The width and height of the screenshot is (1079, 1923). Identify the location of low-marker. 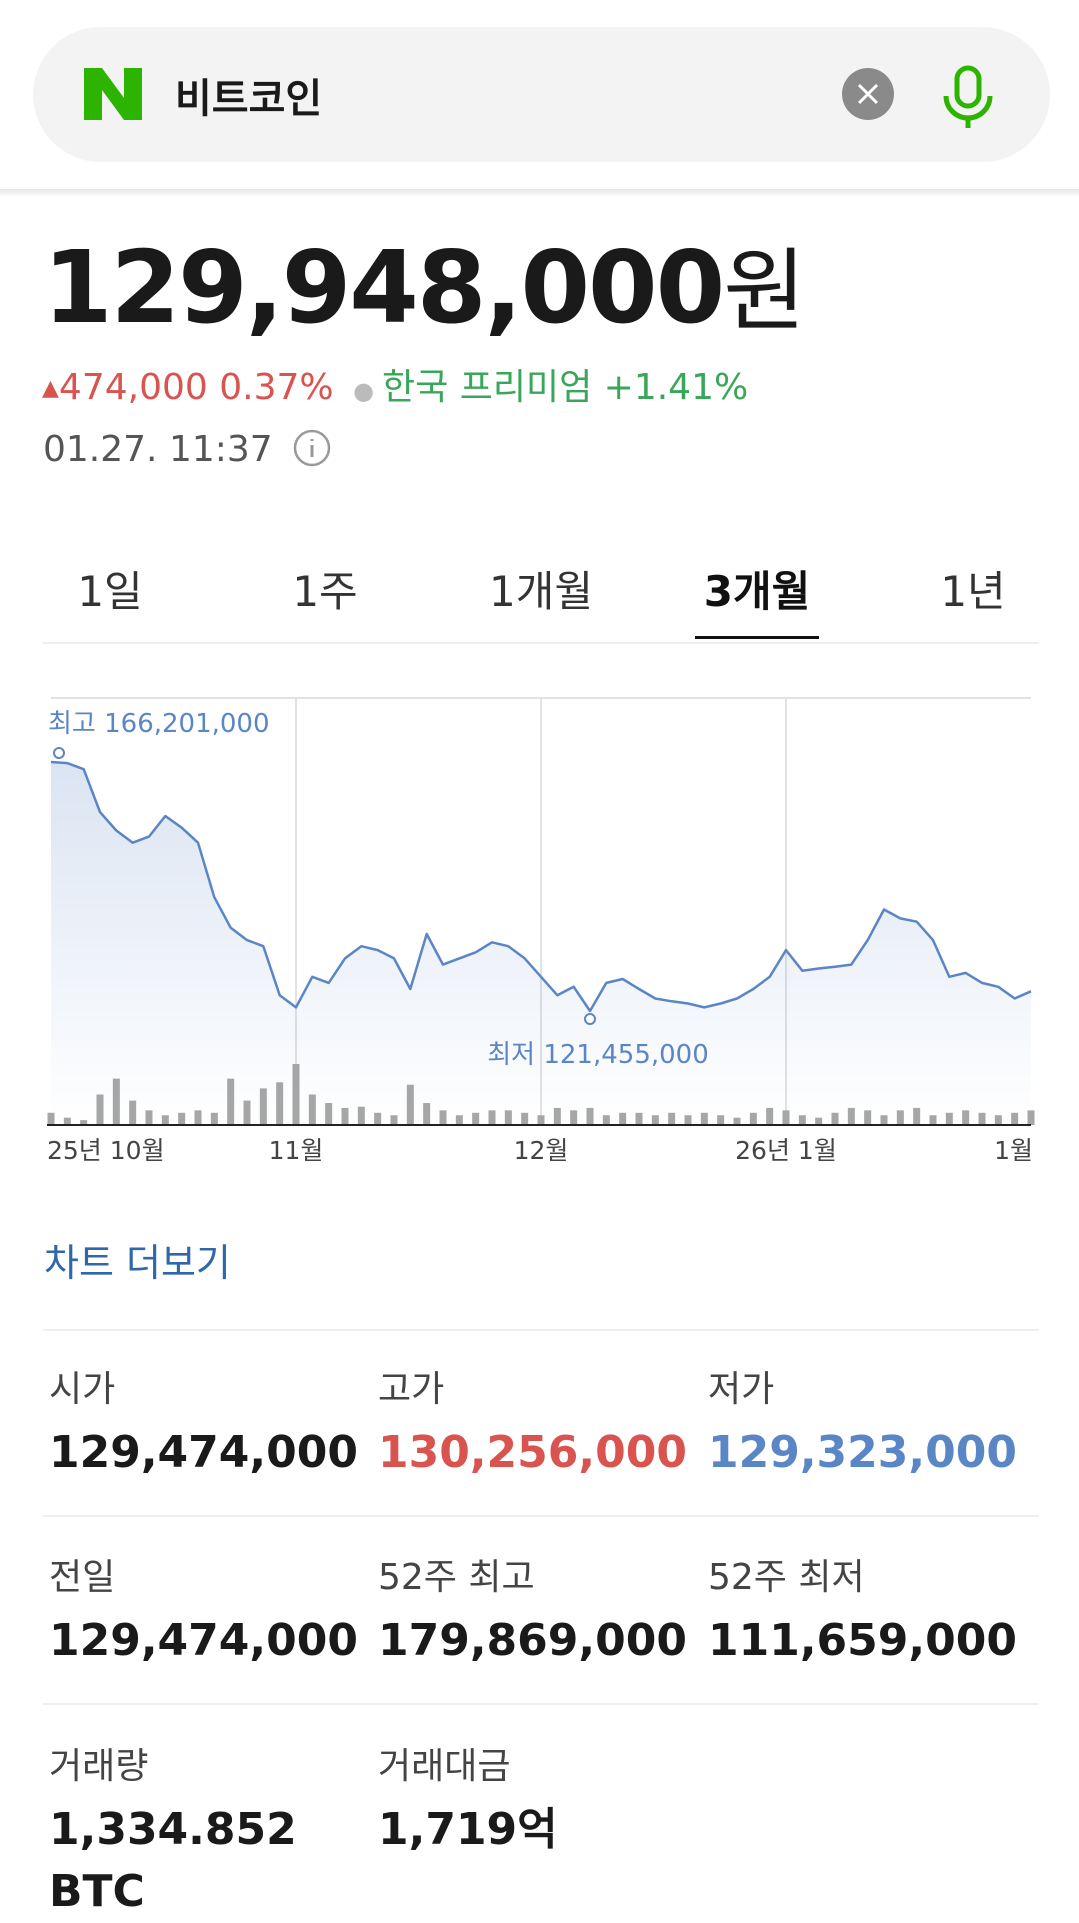
(590, 1019).